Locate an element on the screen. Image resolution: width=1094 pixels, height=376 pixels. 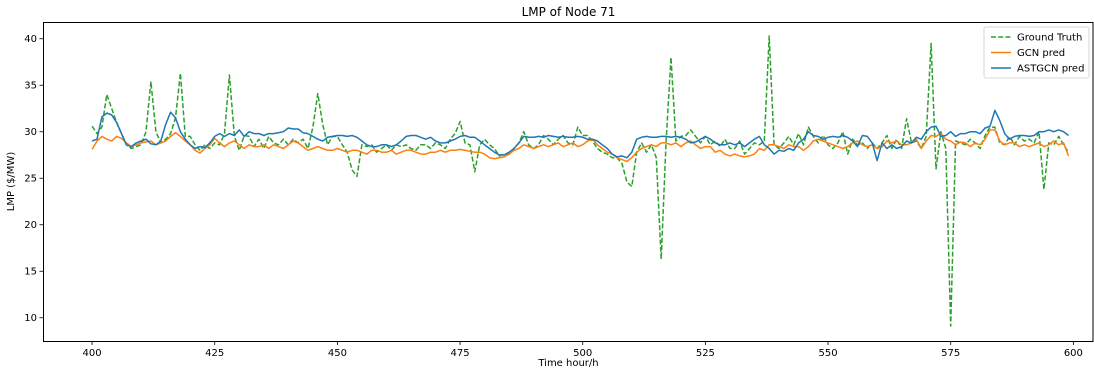
series-line-gcn-pred is located at coordinates (580, 146).